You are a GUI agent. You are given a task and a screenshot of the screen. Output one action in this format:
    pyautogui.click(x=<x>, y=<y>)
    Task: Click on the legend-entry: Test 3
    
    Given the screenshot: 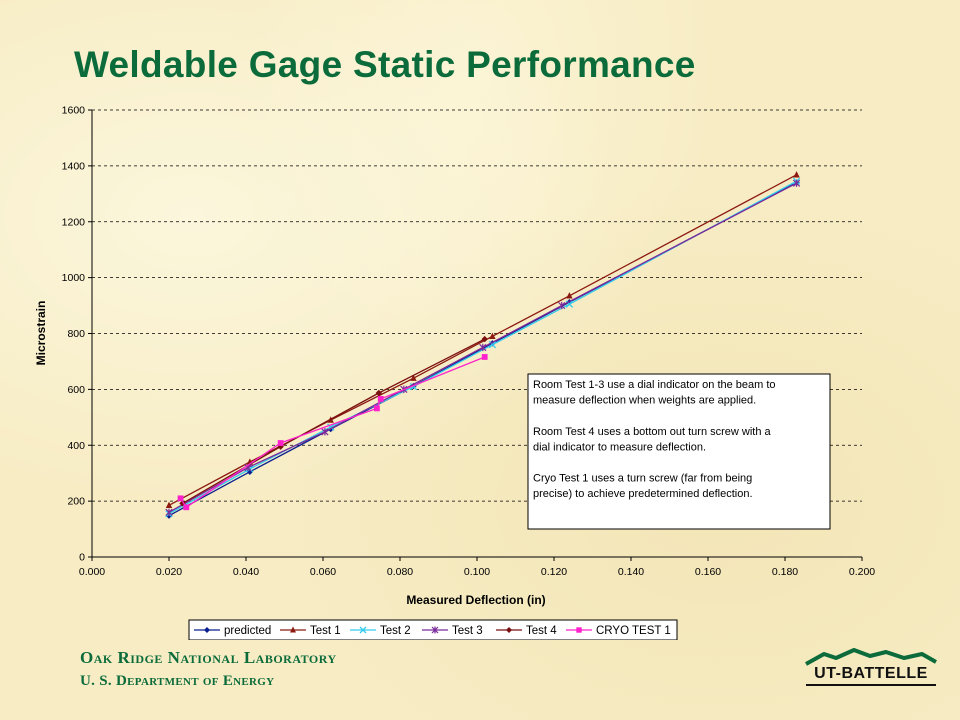 What is the action you would take?
    pyautogui.click(x=452, y=631)
    